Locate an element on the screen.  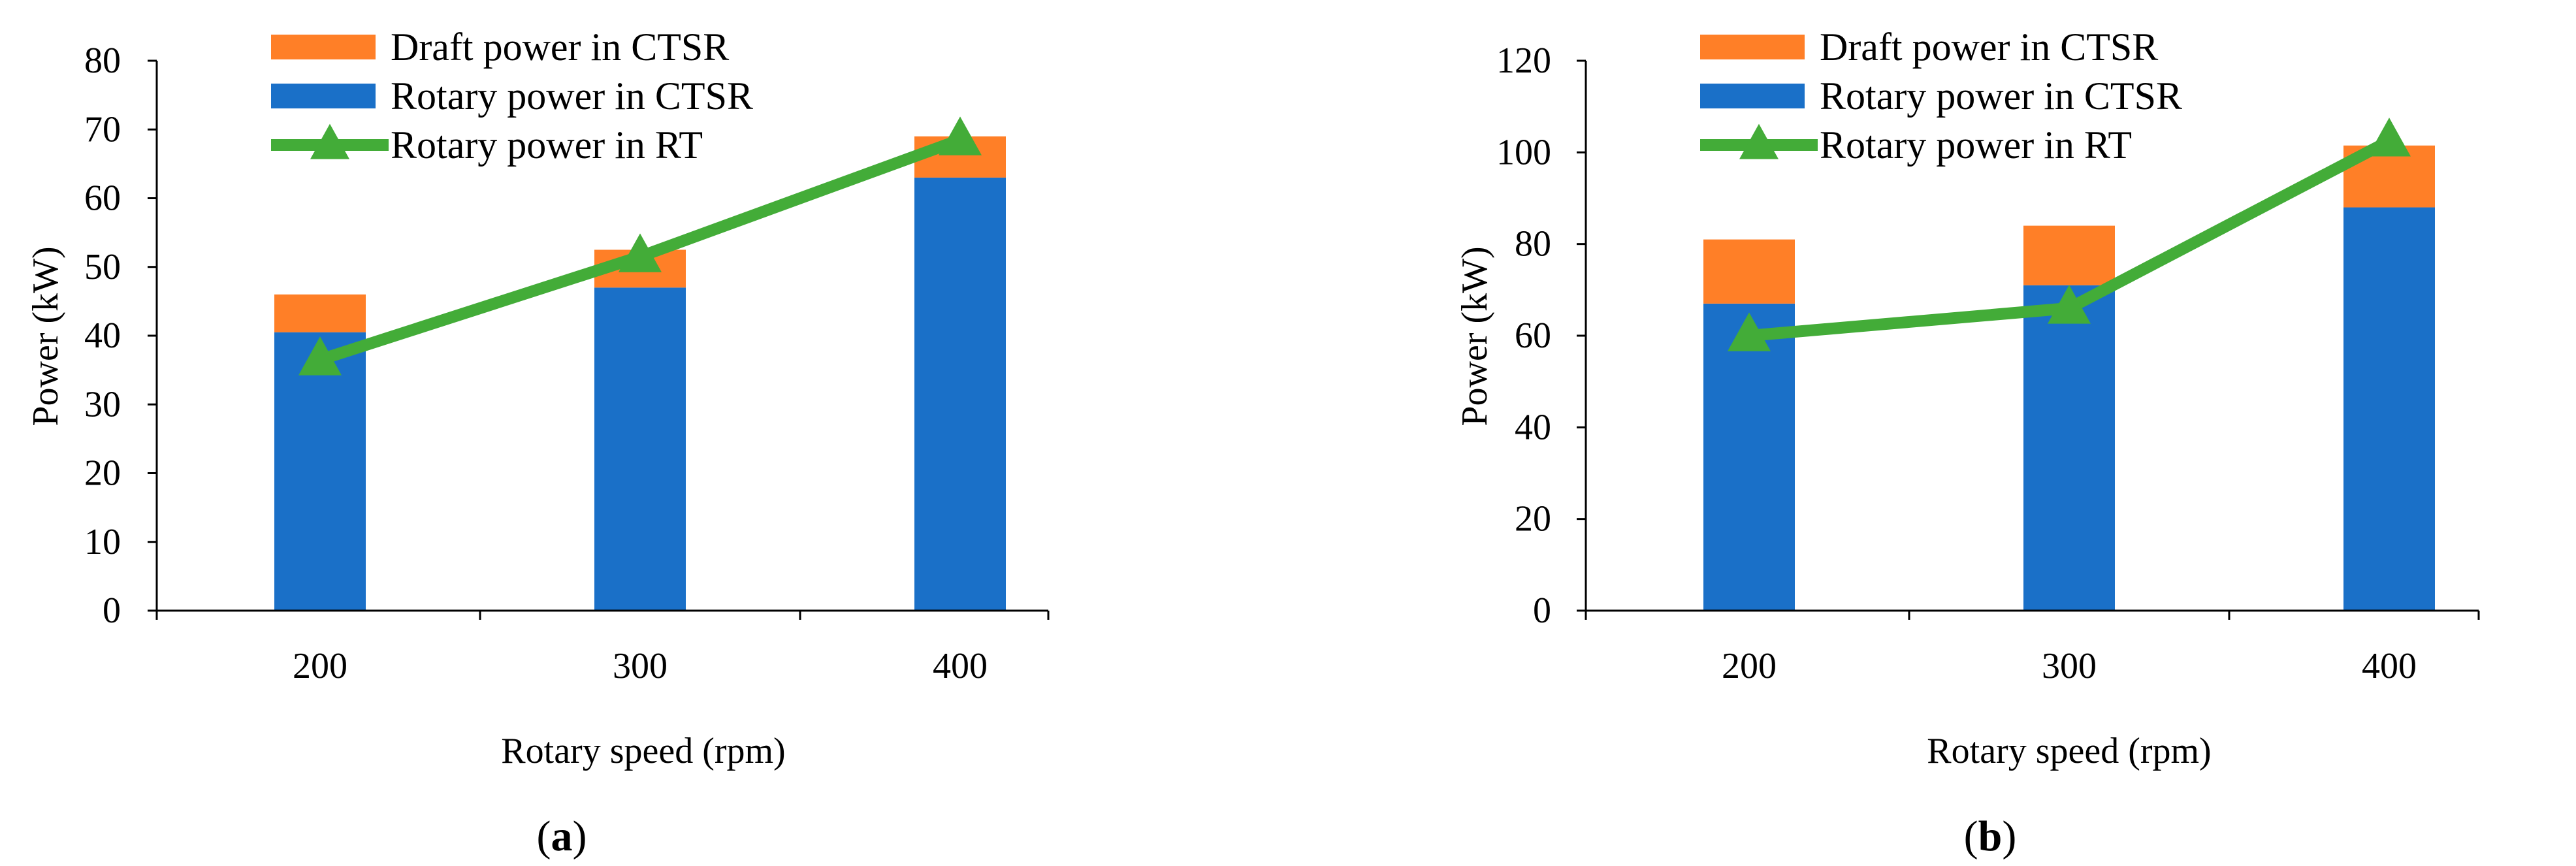
panel-label: (b) is located at coordinates (1990, 836).